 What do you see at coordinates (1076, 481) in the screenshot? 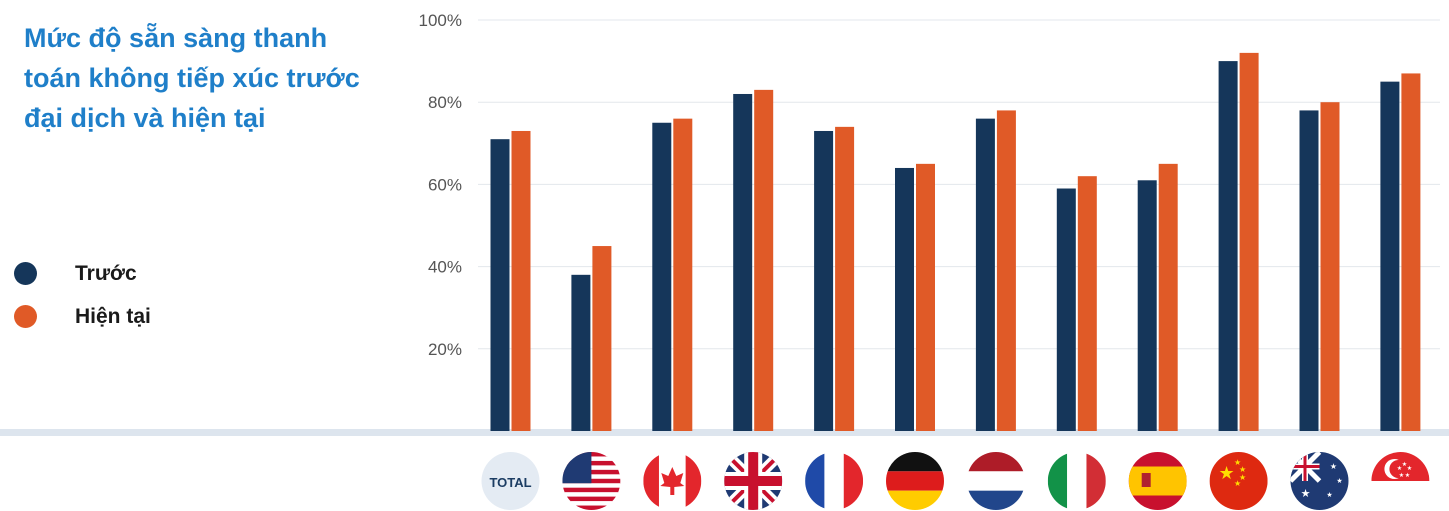
I see `italy-flag-icon` at bounding box center [1076, 481].